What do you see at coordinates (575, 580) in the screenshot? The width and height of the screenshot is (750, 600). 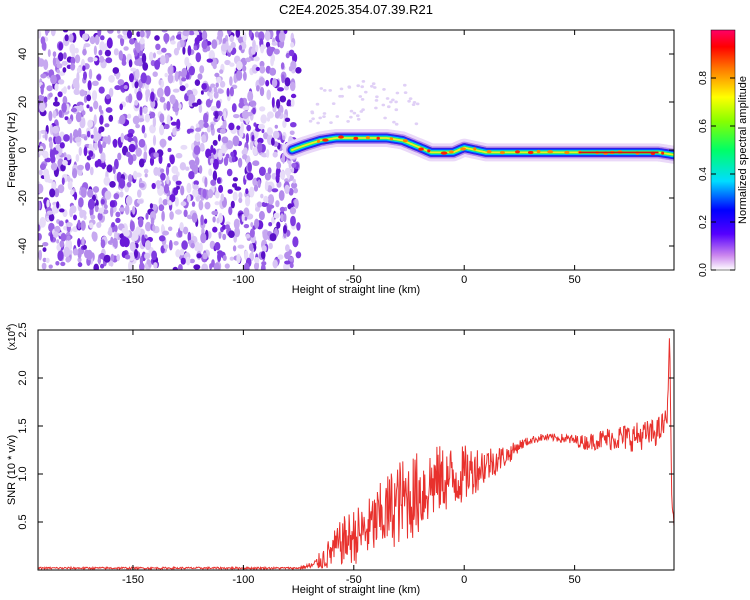 I see `x-tick-label: 50` at bounding box center [575, 580].